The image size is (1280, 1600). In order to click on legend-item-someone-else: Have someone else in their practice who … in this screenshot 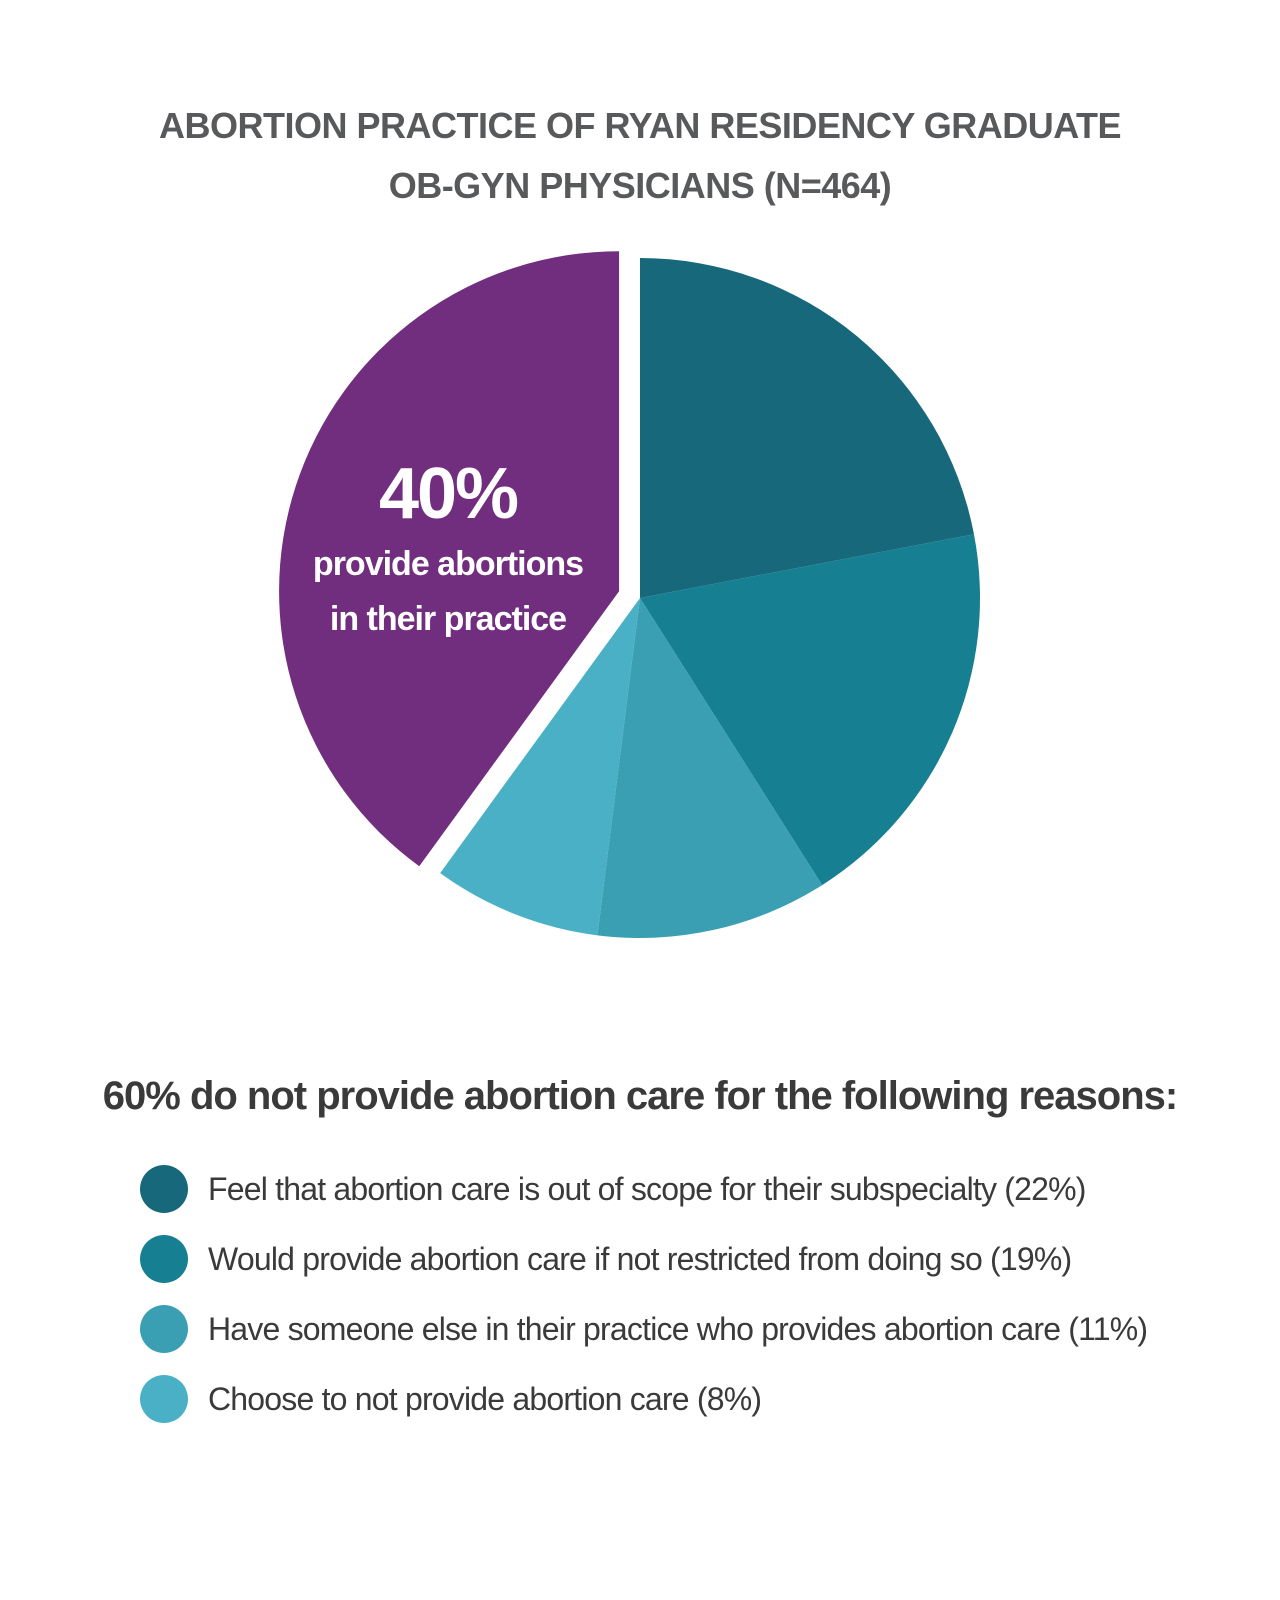, I will do `click(690, 1329)`.